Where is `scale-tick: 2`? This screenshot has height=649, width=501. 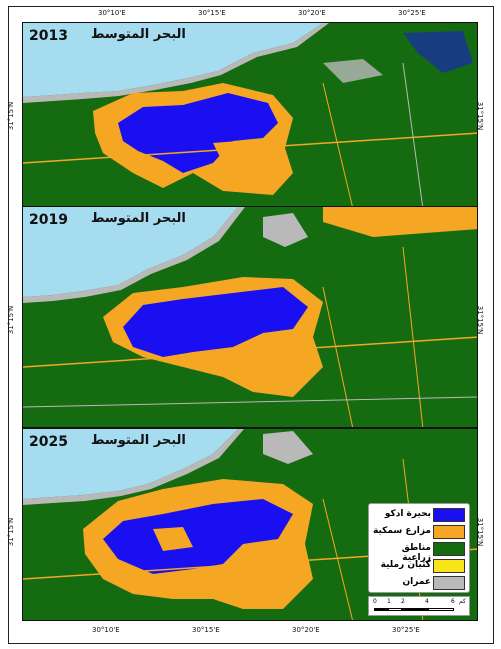 scale-tick: 2 is located at coordinates (403, 601).